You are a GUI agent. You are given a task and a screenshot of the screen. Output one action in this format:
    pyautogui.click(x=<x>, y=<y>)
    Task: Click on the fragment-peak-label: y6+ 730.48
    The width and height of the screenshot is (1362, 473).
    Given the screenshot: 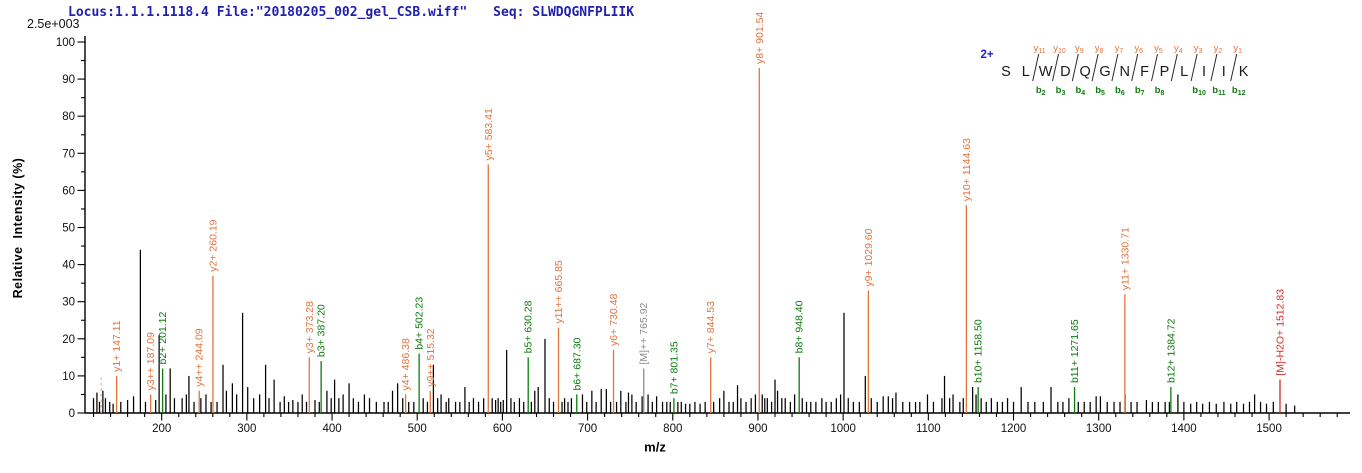 What is the action you would take?
    pyautogui.click(x=614, y=320)
    